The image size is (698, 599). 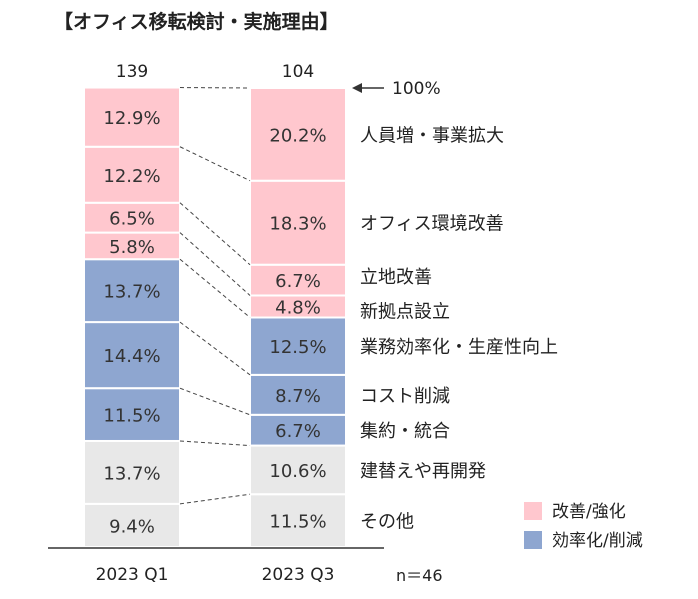 I want to click on data-label: 14.4%, so click(x=131, y=356).